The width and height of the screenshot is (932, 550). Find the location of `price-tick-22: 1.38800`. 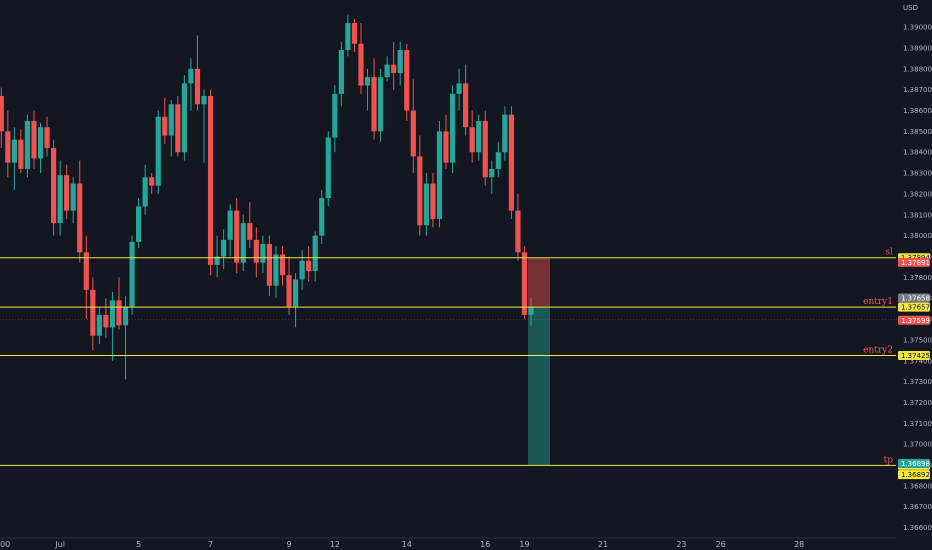

price-tick-22: 1.38800 is located at coordinates (917, 69).